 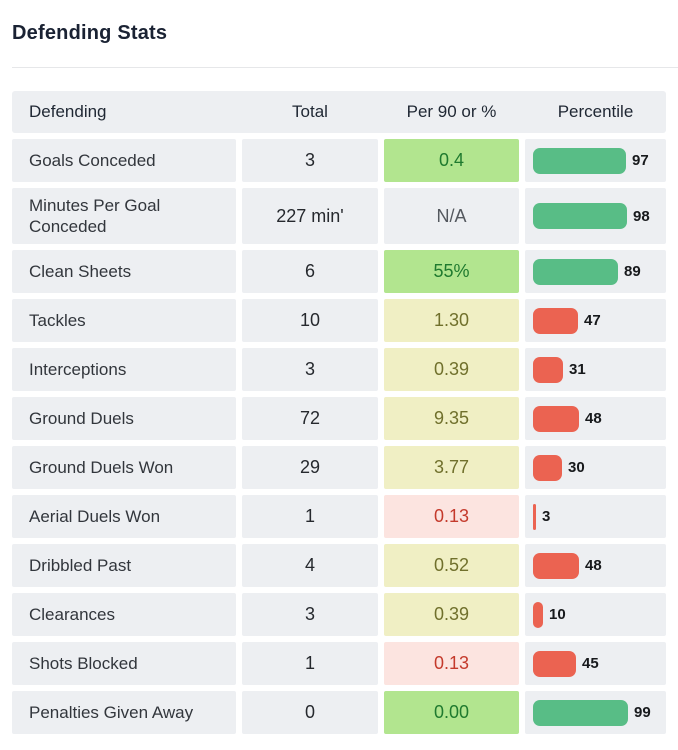 I want to click on row-label-cell: Ground Duels Won, so click(x=124, y=467).